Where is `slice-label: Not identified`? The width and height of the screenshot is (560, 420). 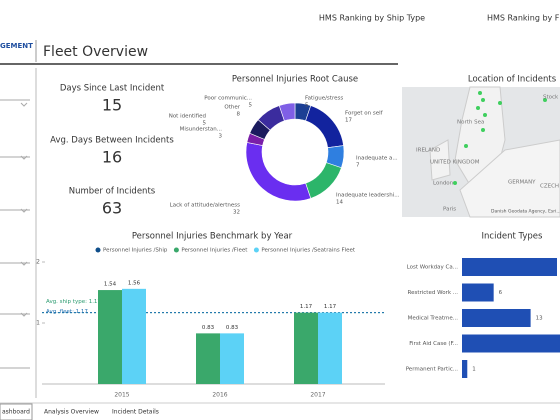 slice-label: Not identified is located at coordinates (187, 117).